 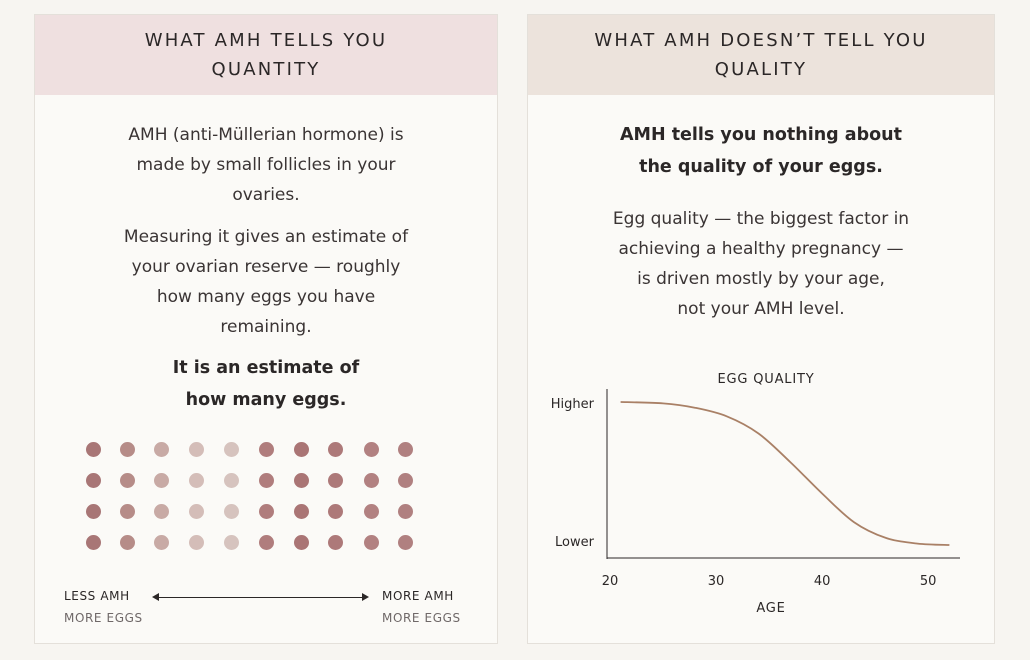 I want to click on x-tick-labels: 20 30 40 50, so click(x=769, y=581).